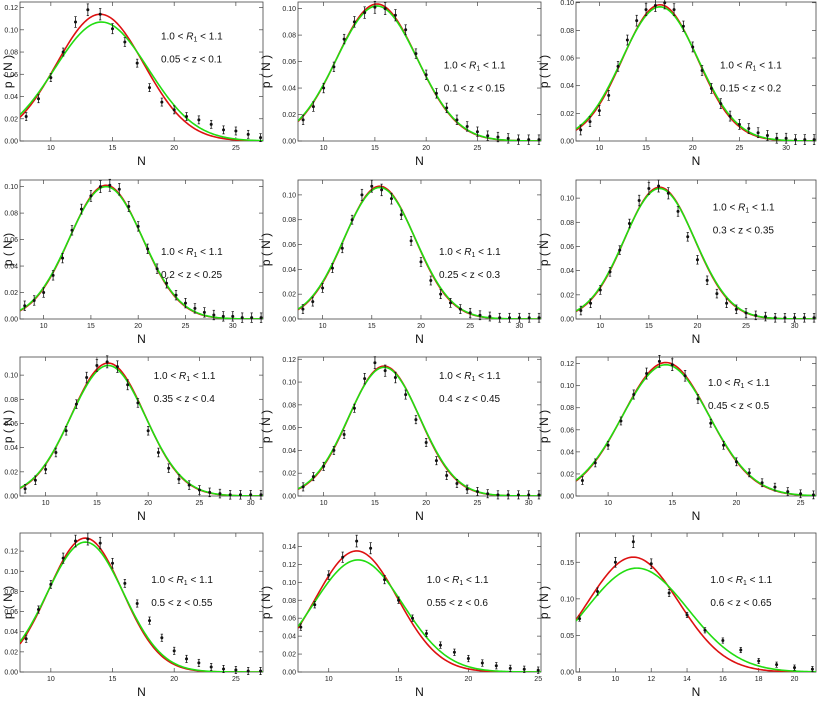 The width and height of the screenshot is (830, 711). I want to click on x-tick-label: 20, so click(795, 679).